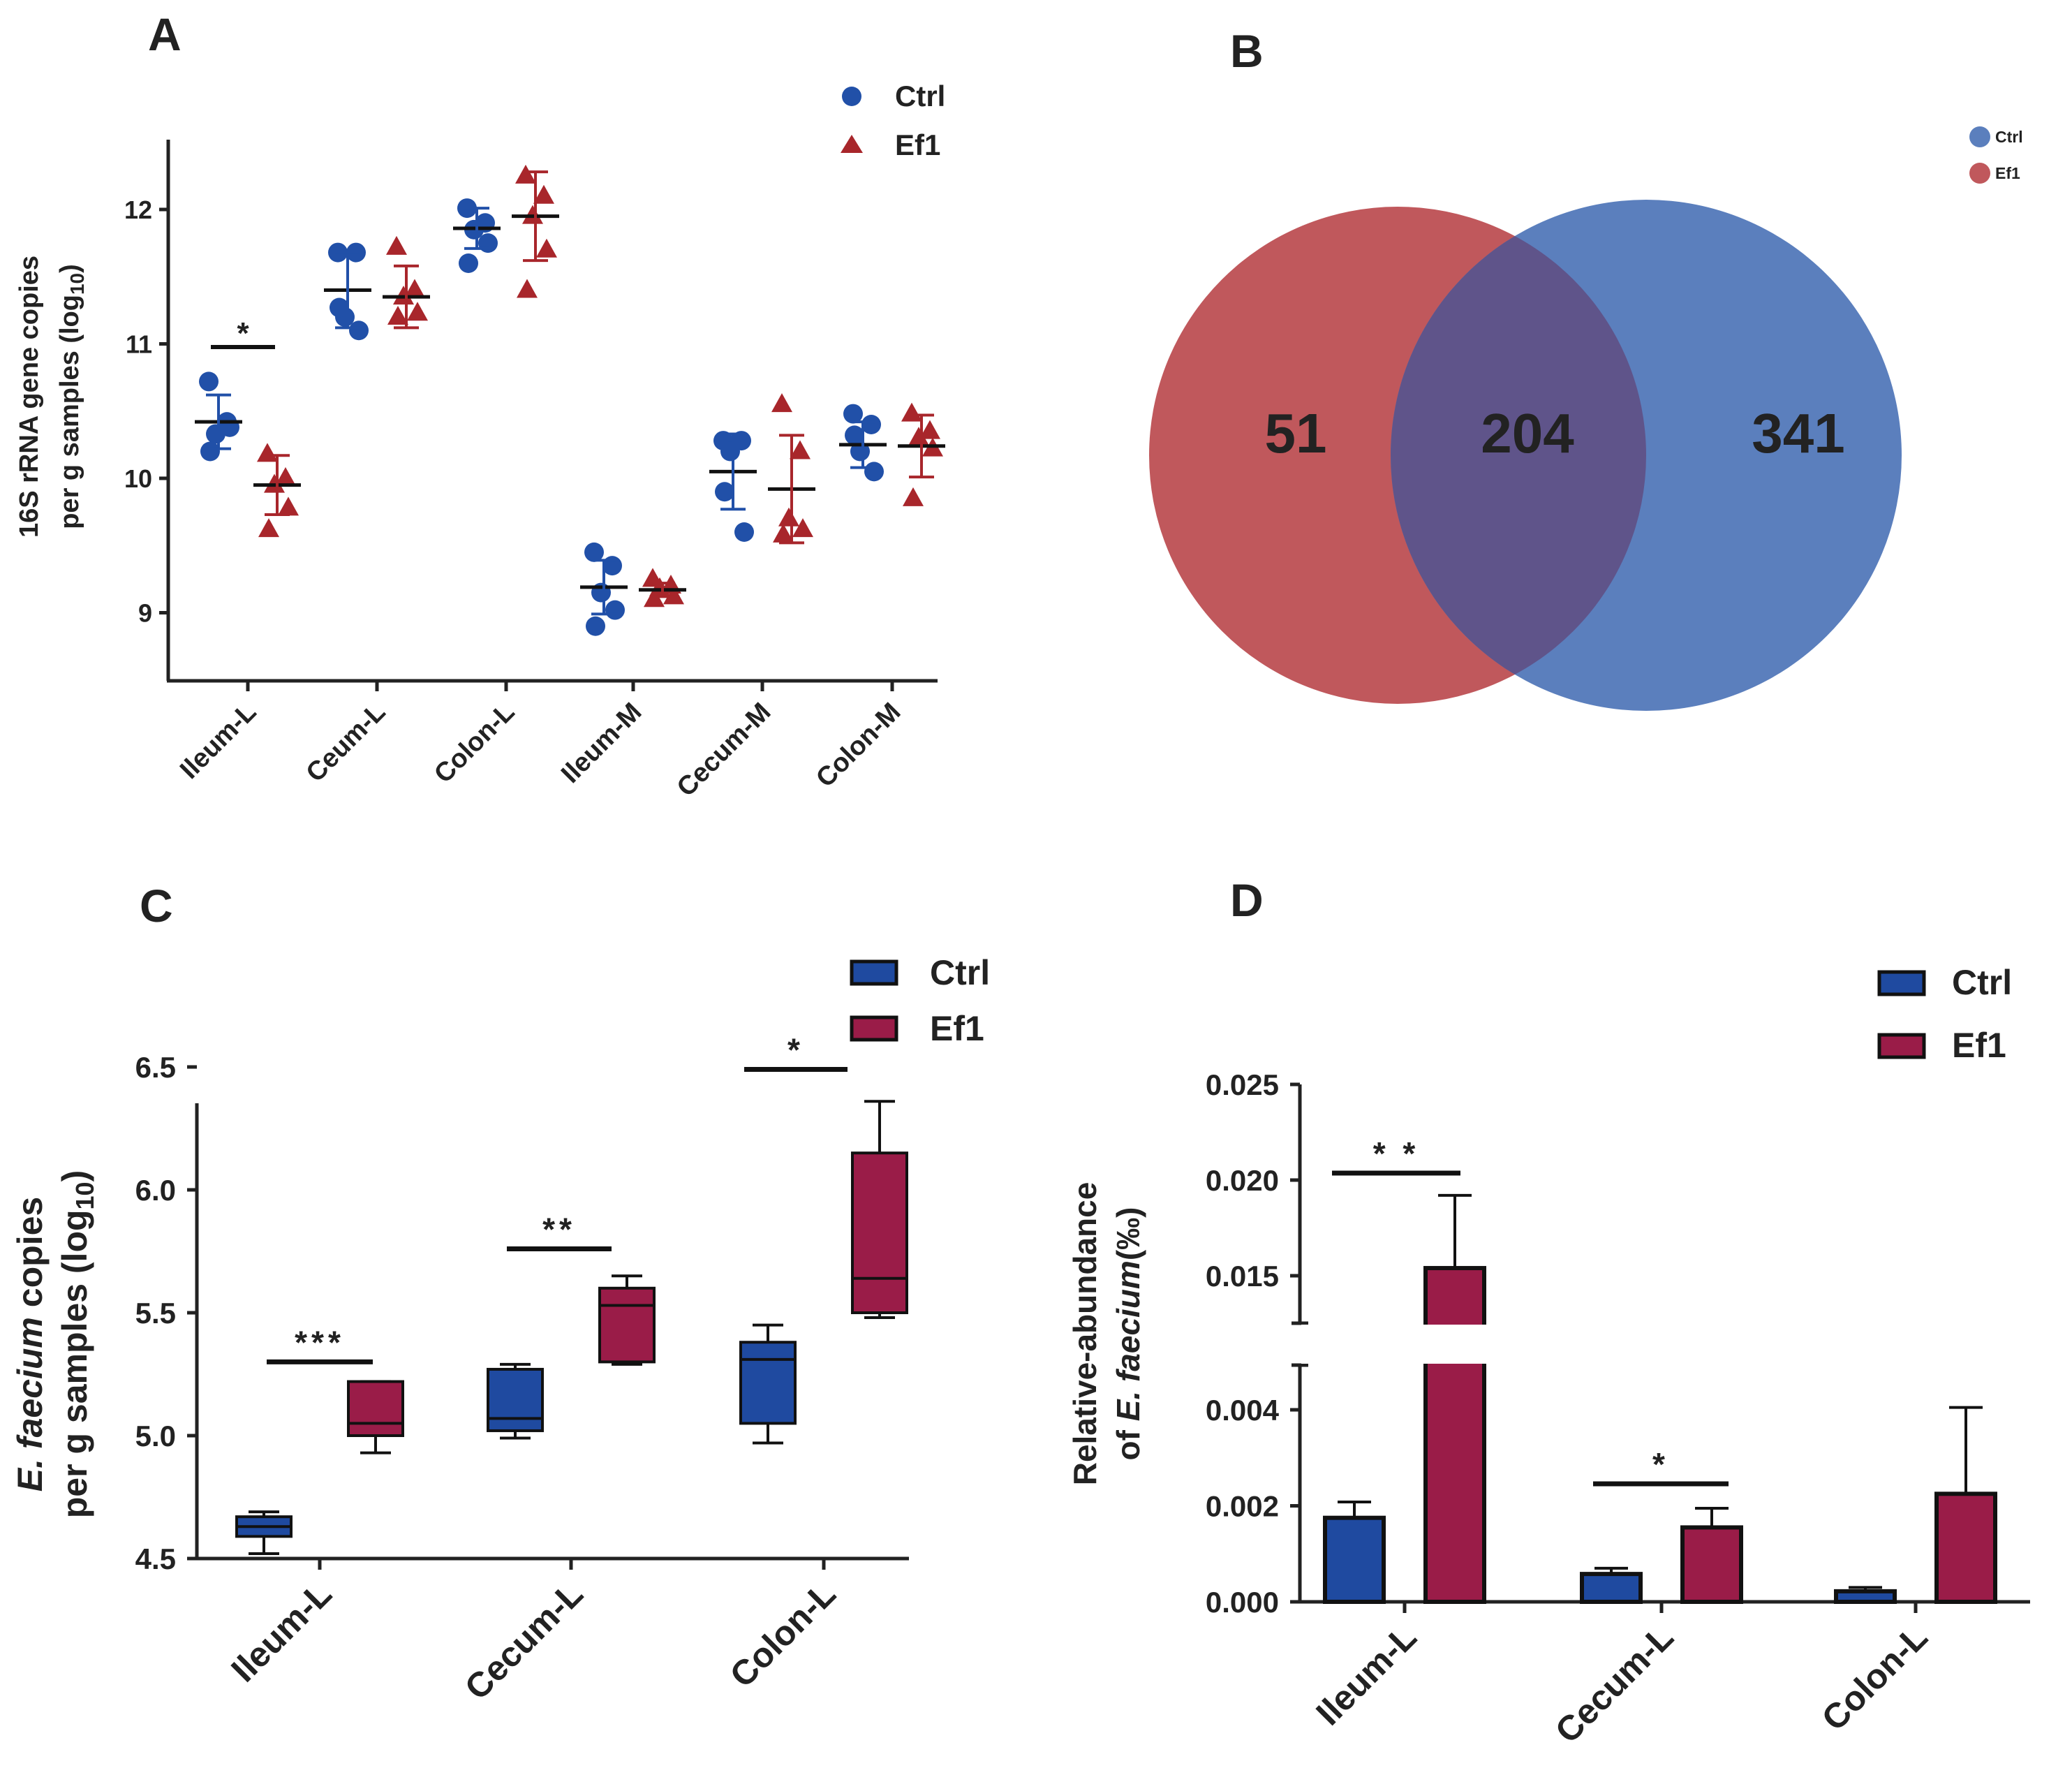 The image size is (2072, 1775). Describe the element at coordinates (559, 1229) in the screenshot. I see `significance-label: **` at that location.